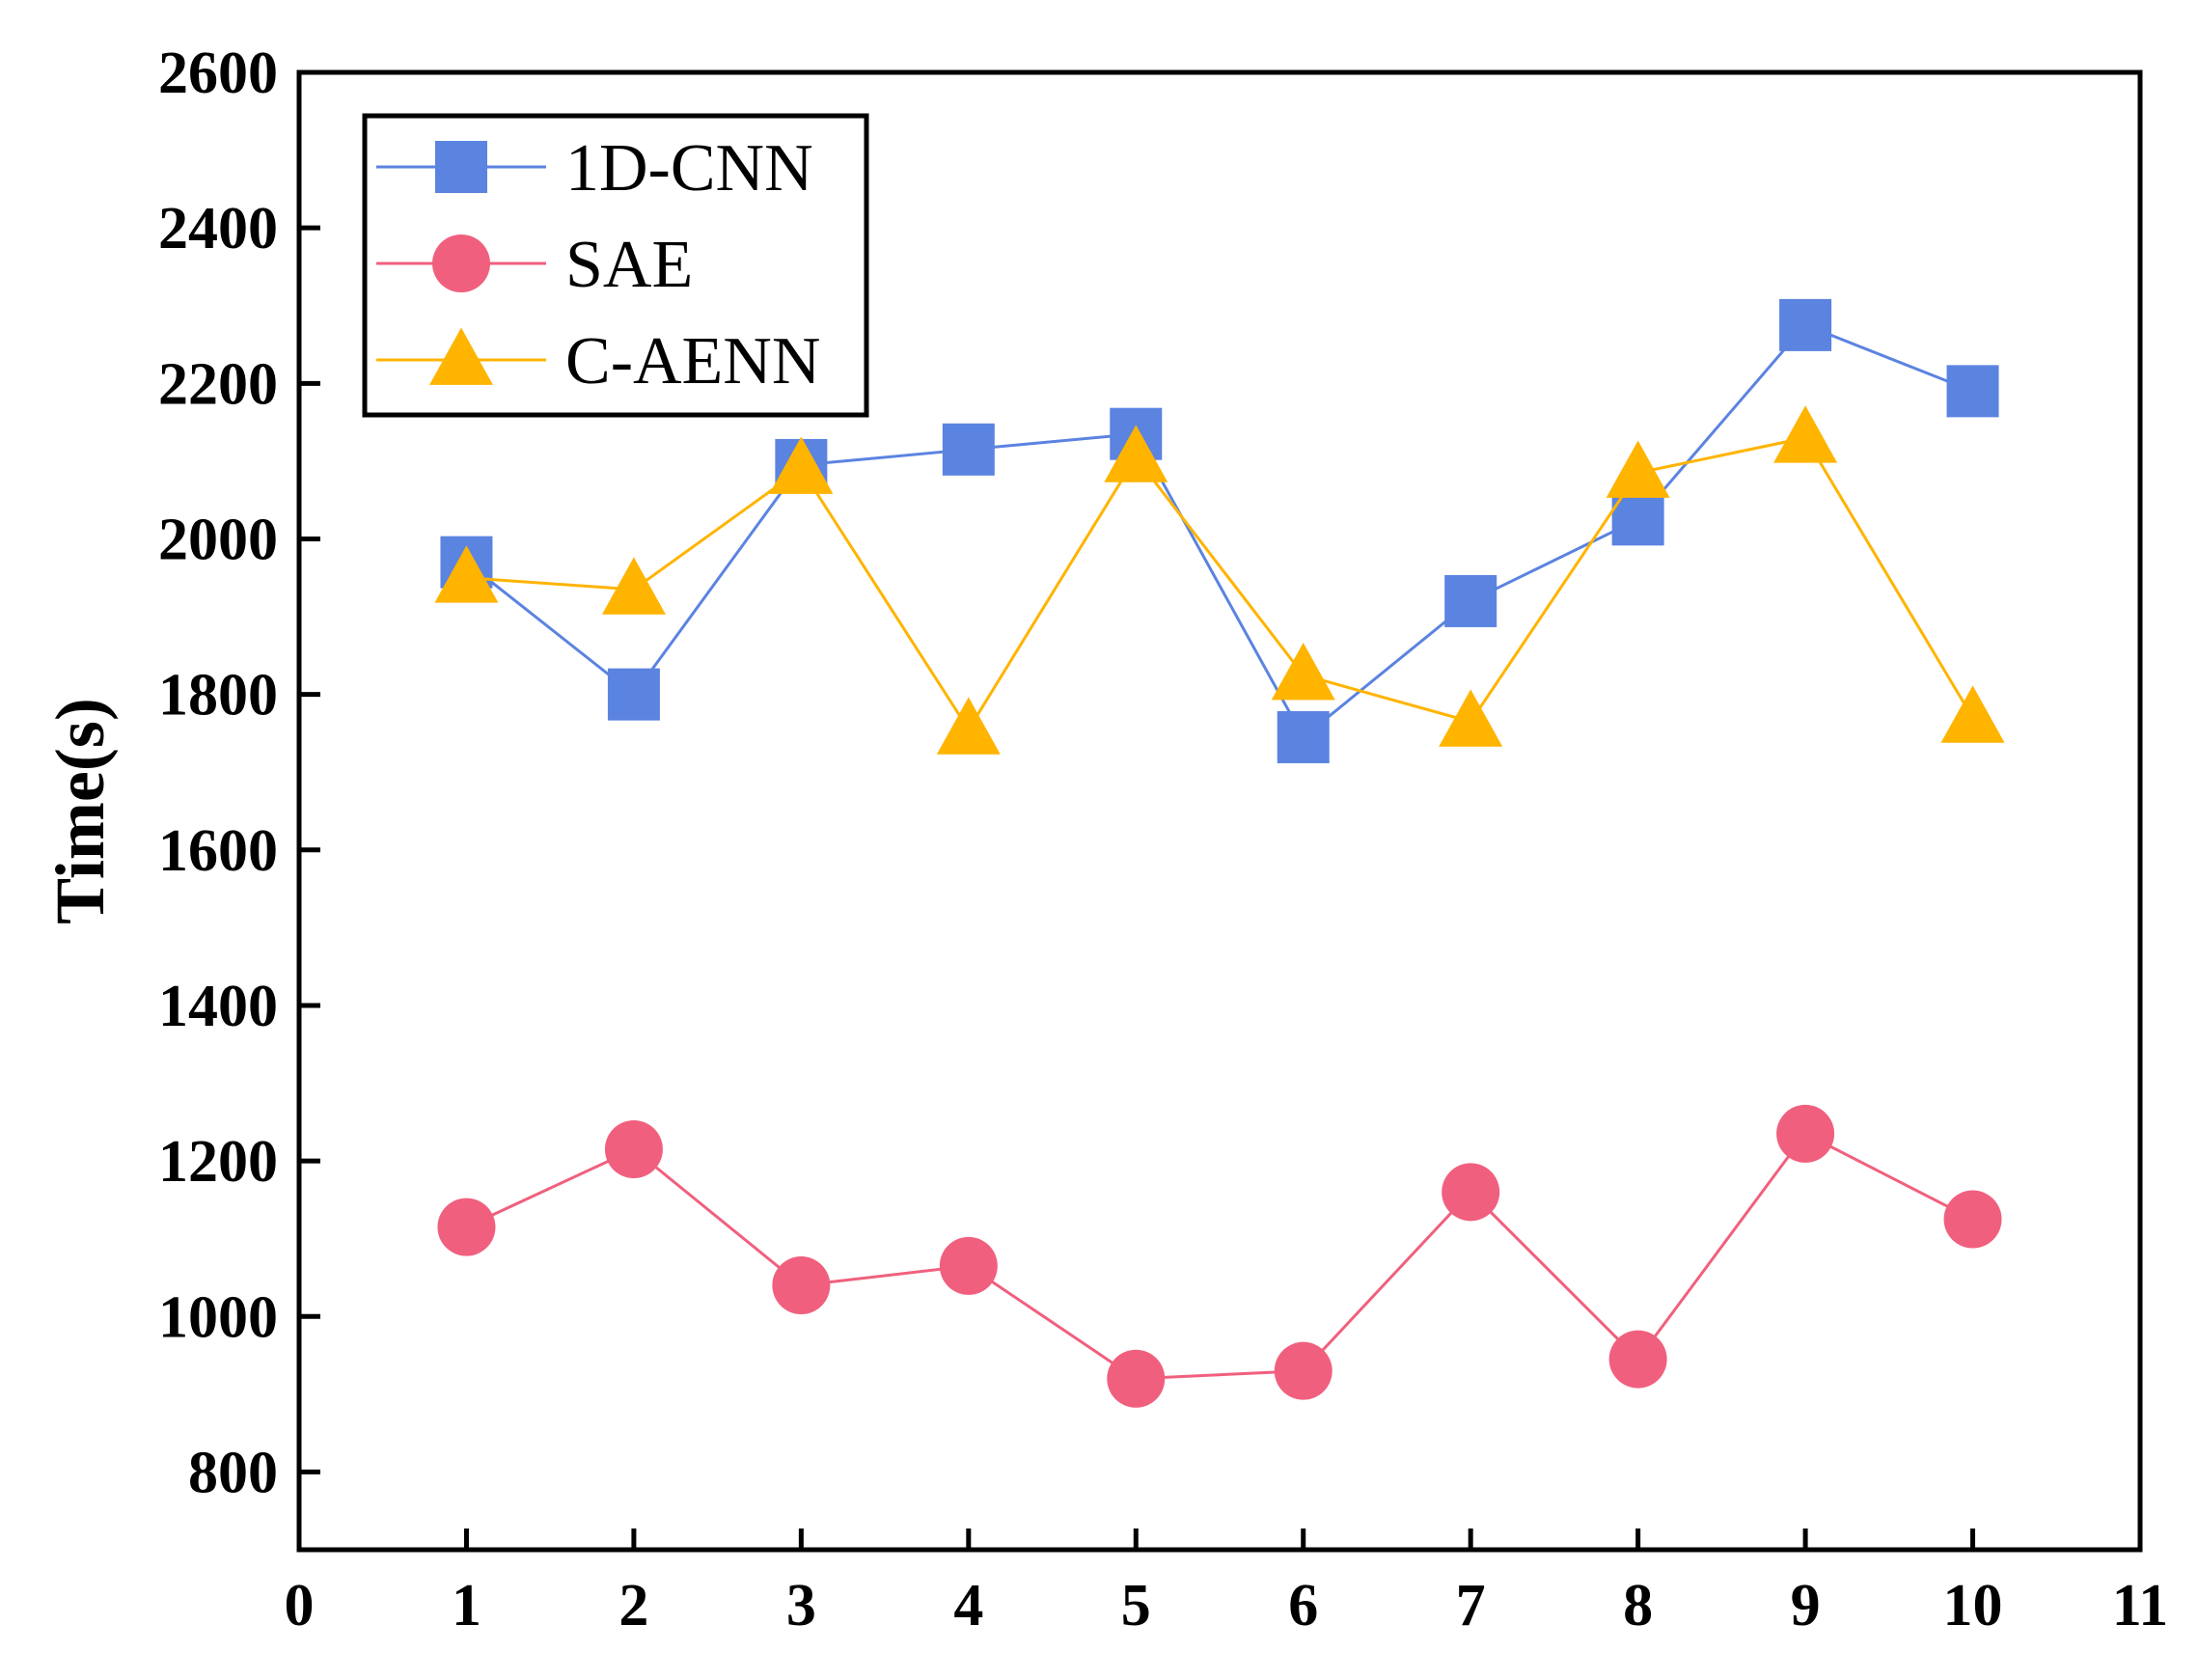 The image size is (2198, 1680). Describe the element at coordinates (1220, 584) in the screenshot. I see `series-line-c-aenn` at that location.